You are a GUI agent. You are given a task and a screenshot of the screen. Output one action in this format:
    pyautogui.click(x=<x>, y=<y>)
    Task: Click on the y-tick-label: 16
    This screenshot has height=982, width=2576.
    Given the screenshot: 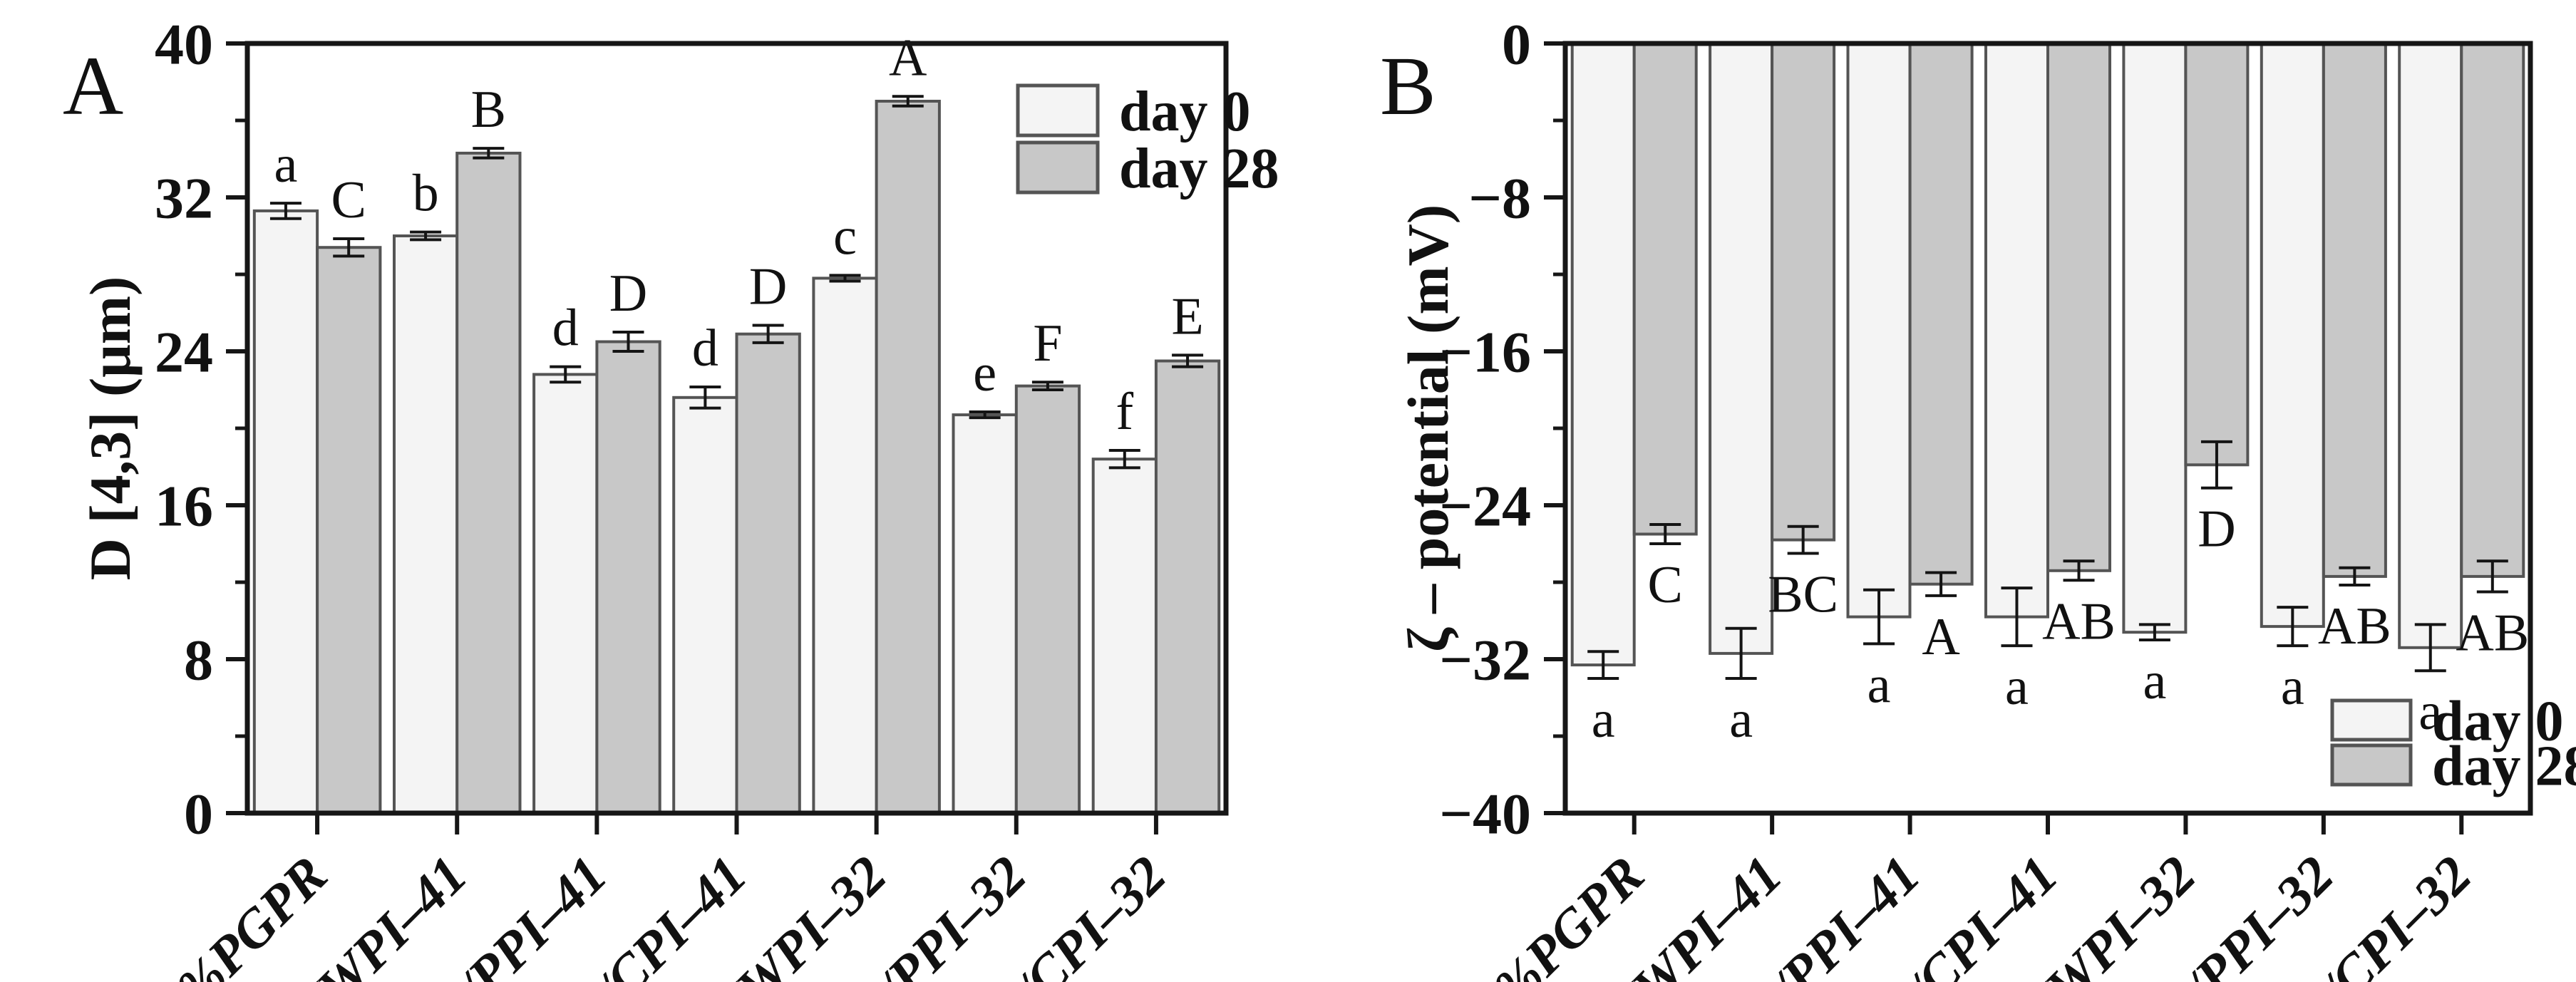 What is the action you would take?
    pyautogui.click(x=184, y=507)
    